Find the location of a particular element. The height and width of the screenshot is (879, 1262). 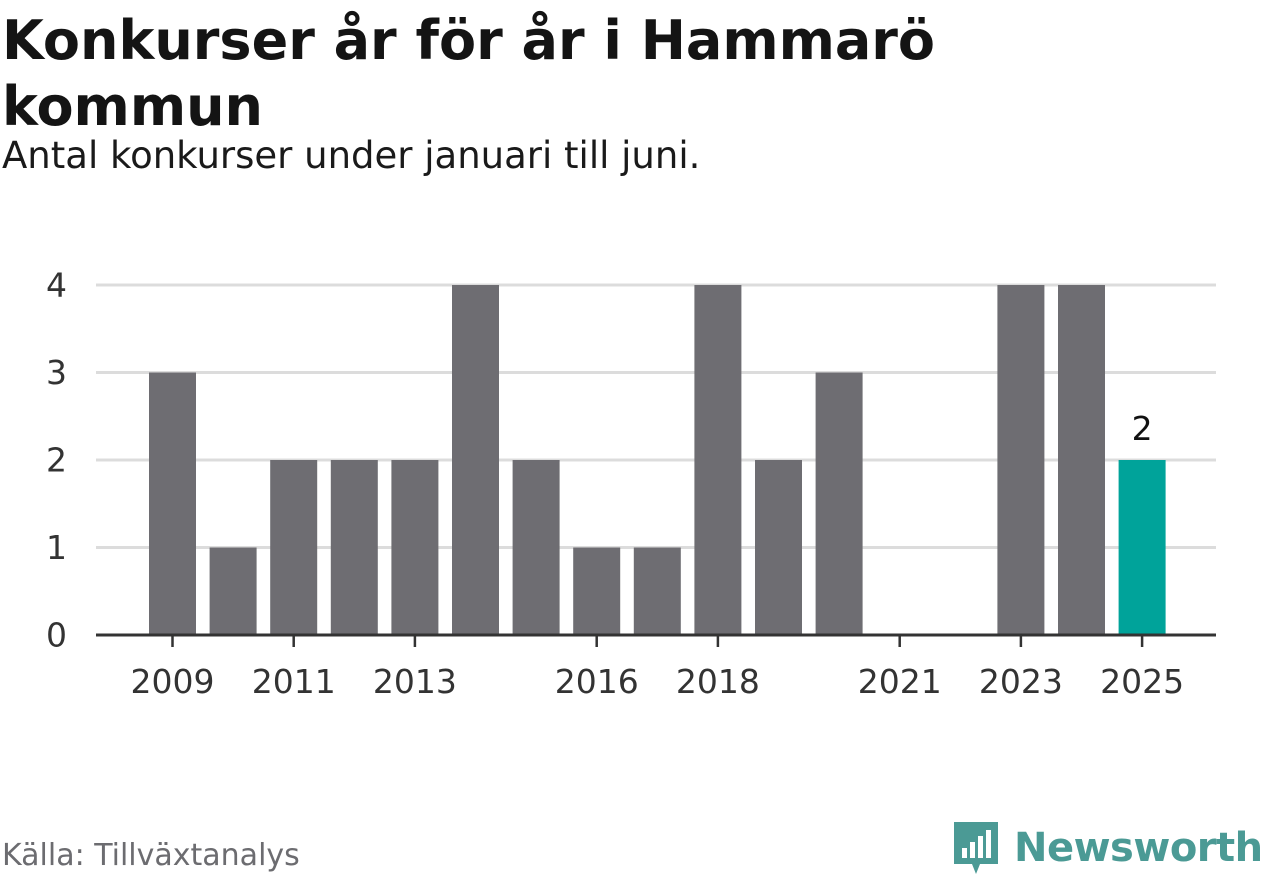

bar-2010 is located at coordinates (233, 591).